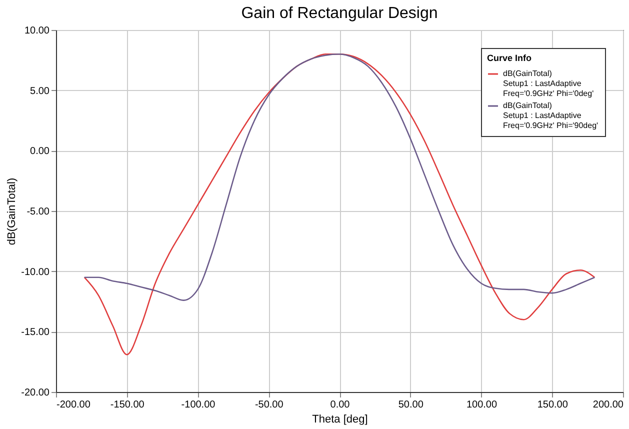  What do you see at coordinates (340, 420) in the screenshot?
I see `x-axis-title: Theta [deg]` at bounding box center [340, 420].